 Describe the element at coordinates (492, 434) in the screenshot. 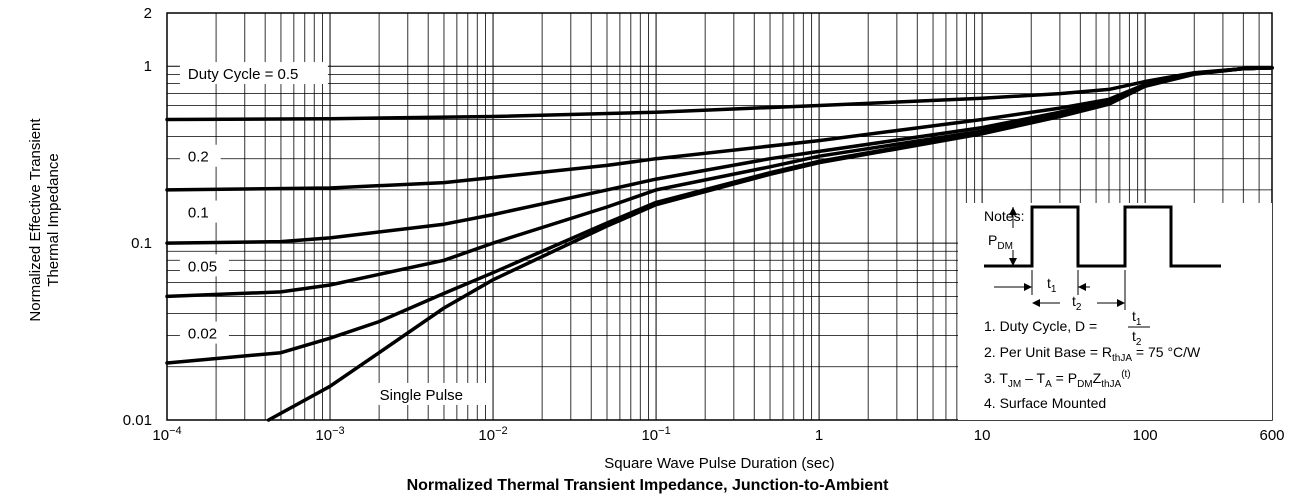

I see `x-tick-label: 10⁻²` at that location.